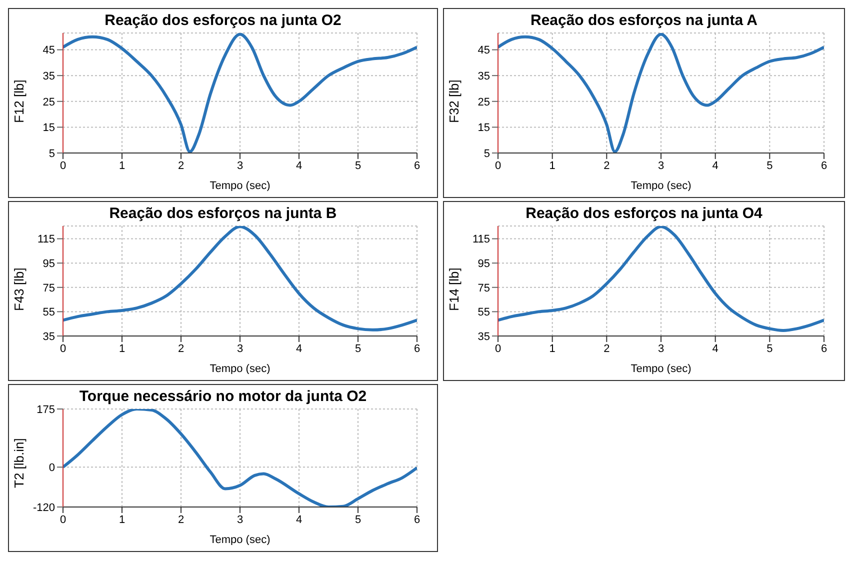 This screenshot has height=561, width=855. I want to click on y-tick-label: -120, so click(43, 508).